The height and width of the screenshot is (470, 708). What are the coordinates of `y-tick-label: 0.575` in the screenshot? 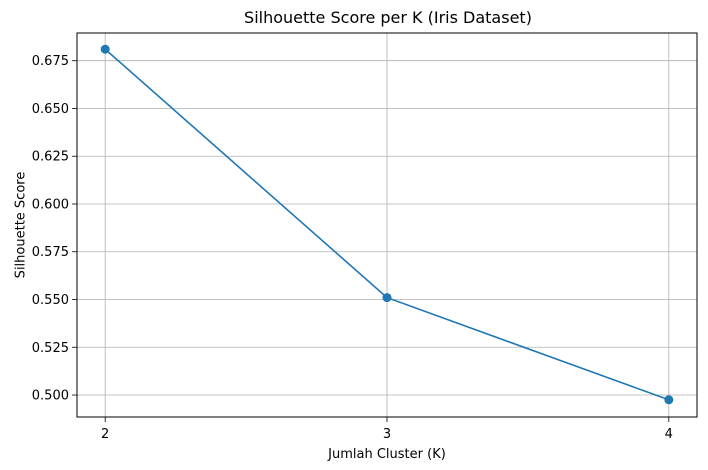 It's located at (50, 252).